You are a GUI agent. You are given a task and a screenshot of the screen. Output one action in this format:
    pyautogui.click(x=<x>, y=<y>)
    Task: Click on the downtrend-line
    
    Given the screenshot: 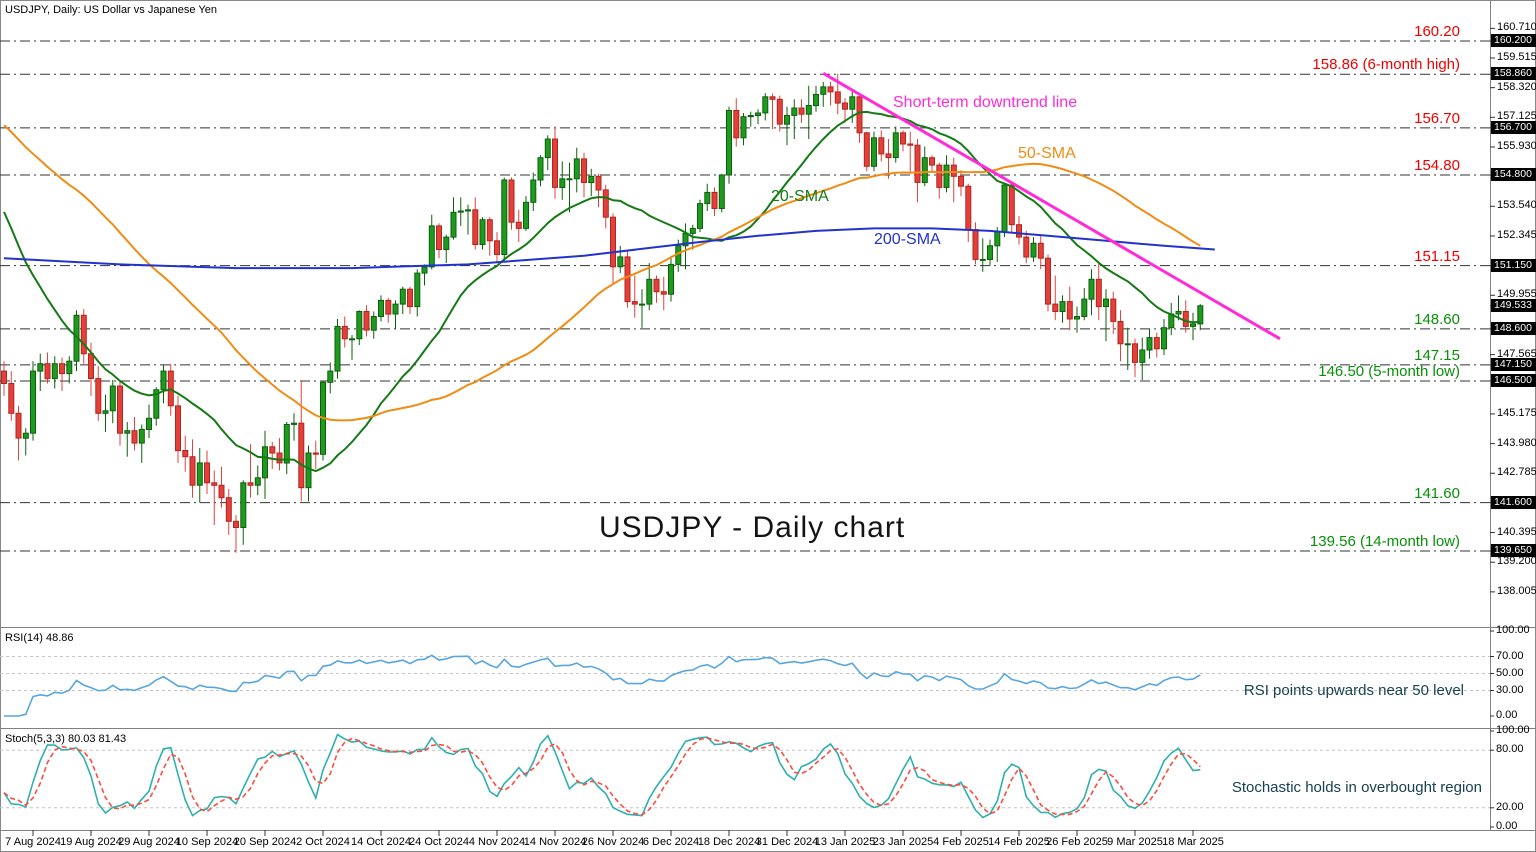 What is the action you would take?
    pyautogui.click(x=1051, y=206)
    